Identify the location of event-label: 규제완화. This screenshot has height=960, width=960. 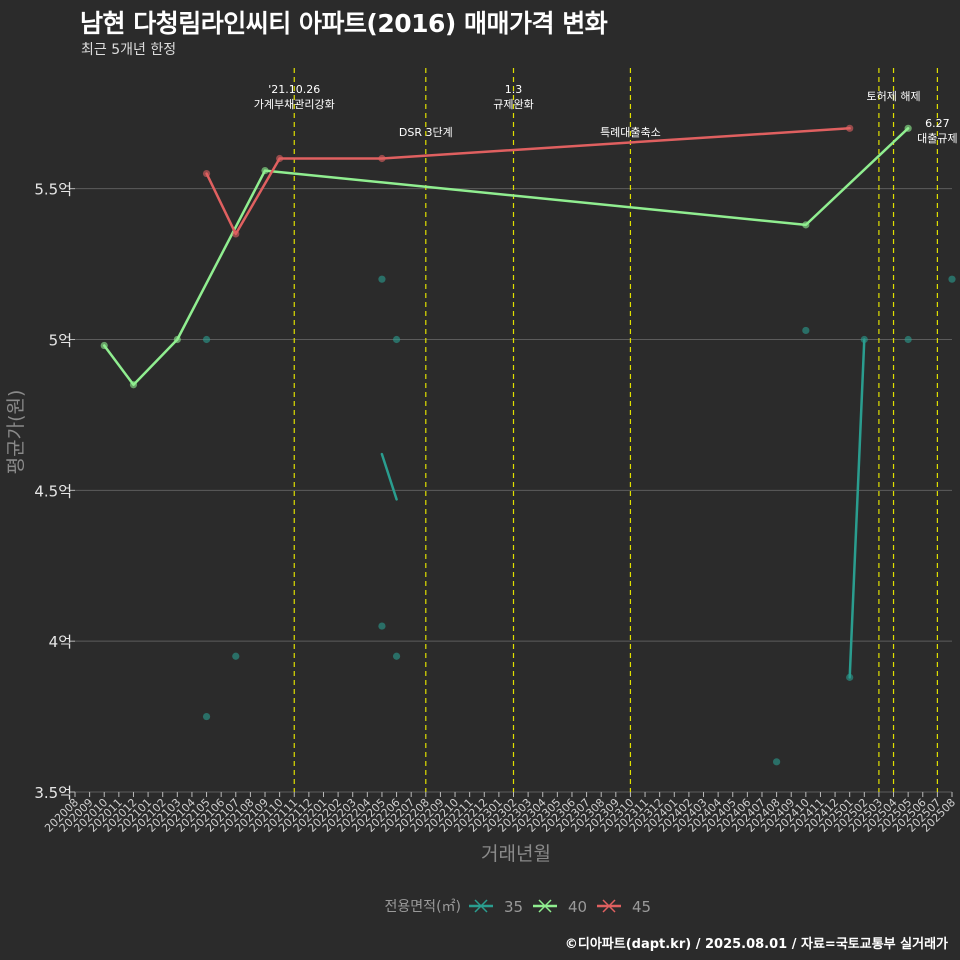
(513, 104).